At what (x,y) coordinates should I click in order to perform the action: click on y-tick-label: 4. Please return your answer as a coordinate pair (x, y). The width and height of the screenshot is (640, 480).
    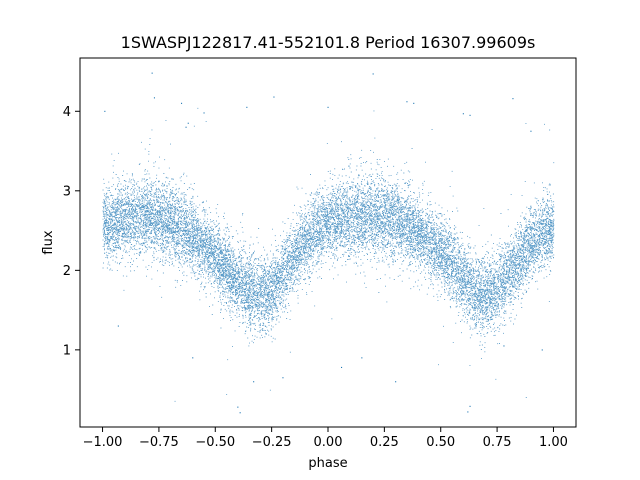
    Looking at the image, I should click on (67, 112).